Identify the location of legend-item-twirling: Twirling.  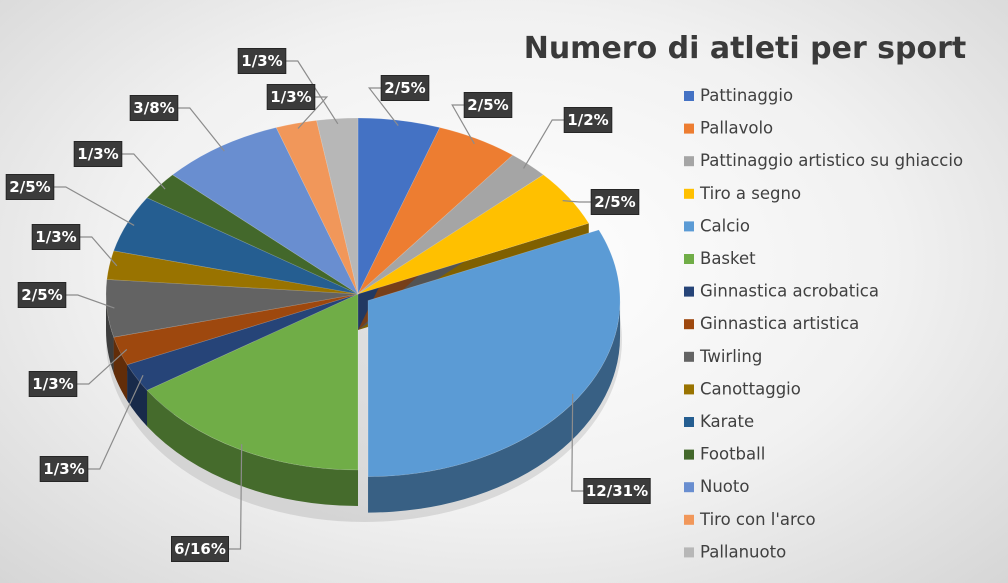
(730, 356).